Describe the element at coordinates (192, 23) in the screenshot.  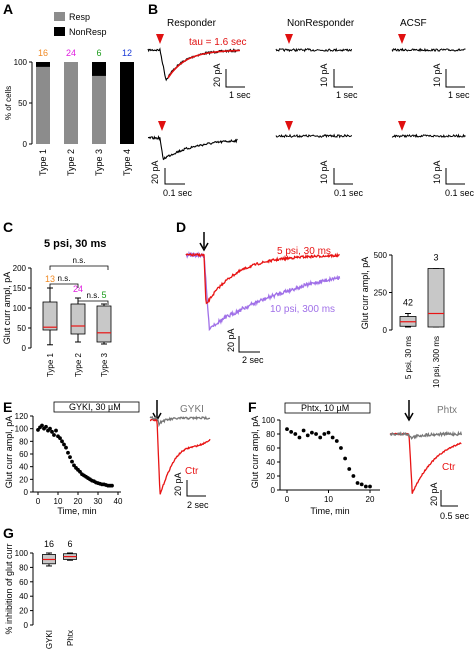
I see `b-title-responder: Responder` at that location.